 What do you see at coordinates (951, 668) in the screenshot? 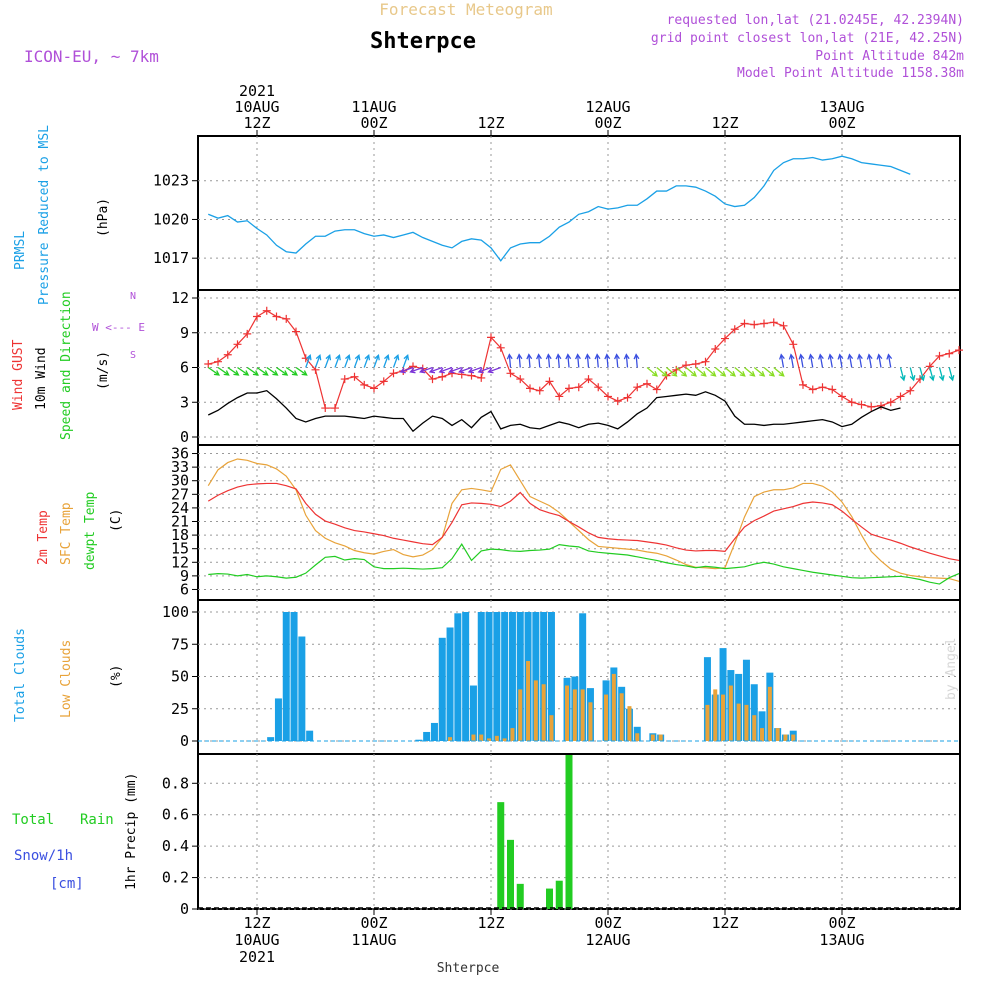
I see `watermark: by Angel` at bounding box center [951, 668].